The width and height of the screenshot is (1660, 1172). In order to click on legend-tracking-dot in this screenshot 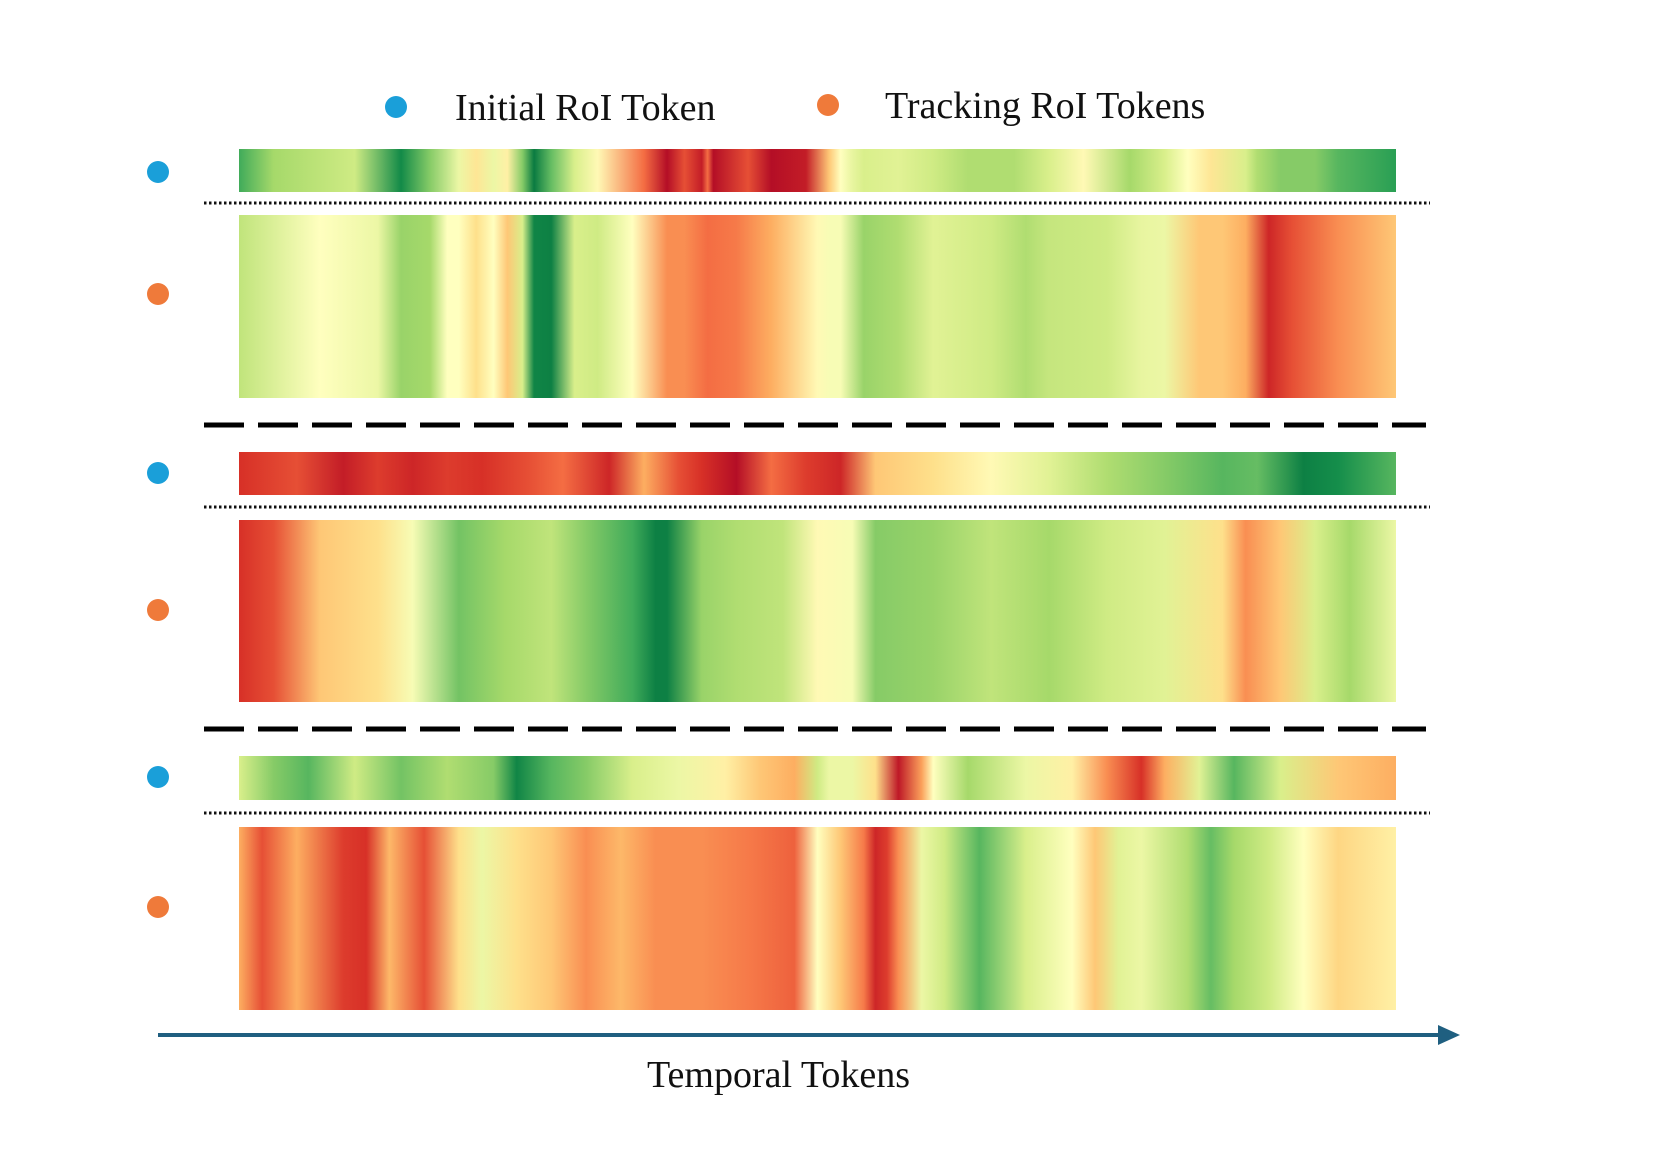, I will do `click(828, 105)`.